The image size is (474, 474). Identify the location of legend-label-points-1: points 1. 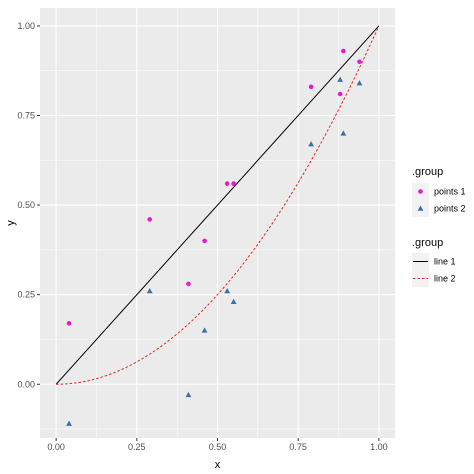
(450, 192).